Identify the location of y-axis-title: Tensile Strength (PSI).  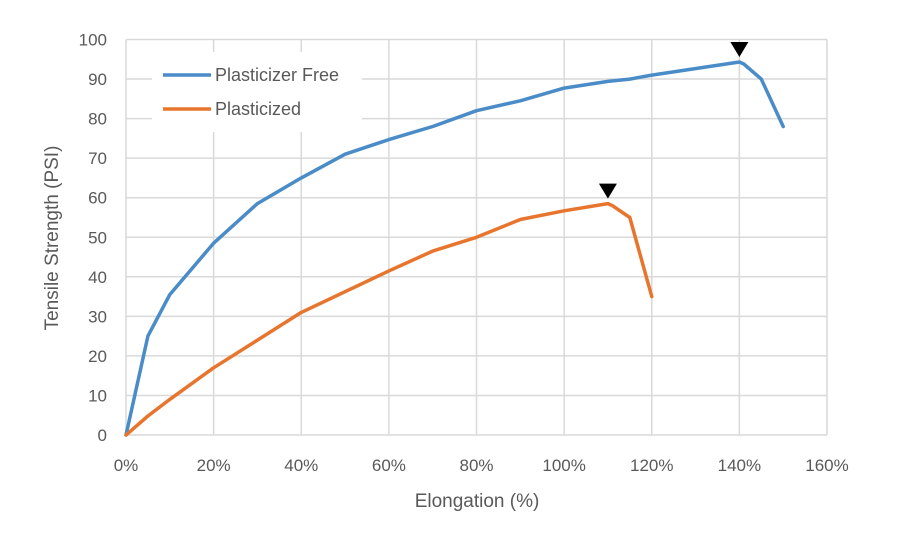
(52, 238).